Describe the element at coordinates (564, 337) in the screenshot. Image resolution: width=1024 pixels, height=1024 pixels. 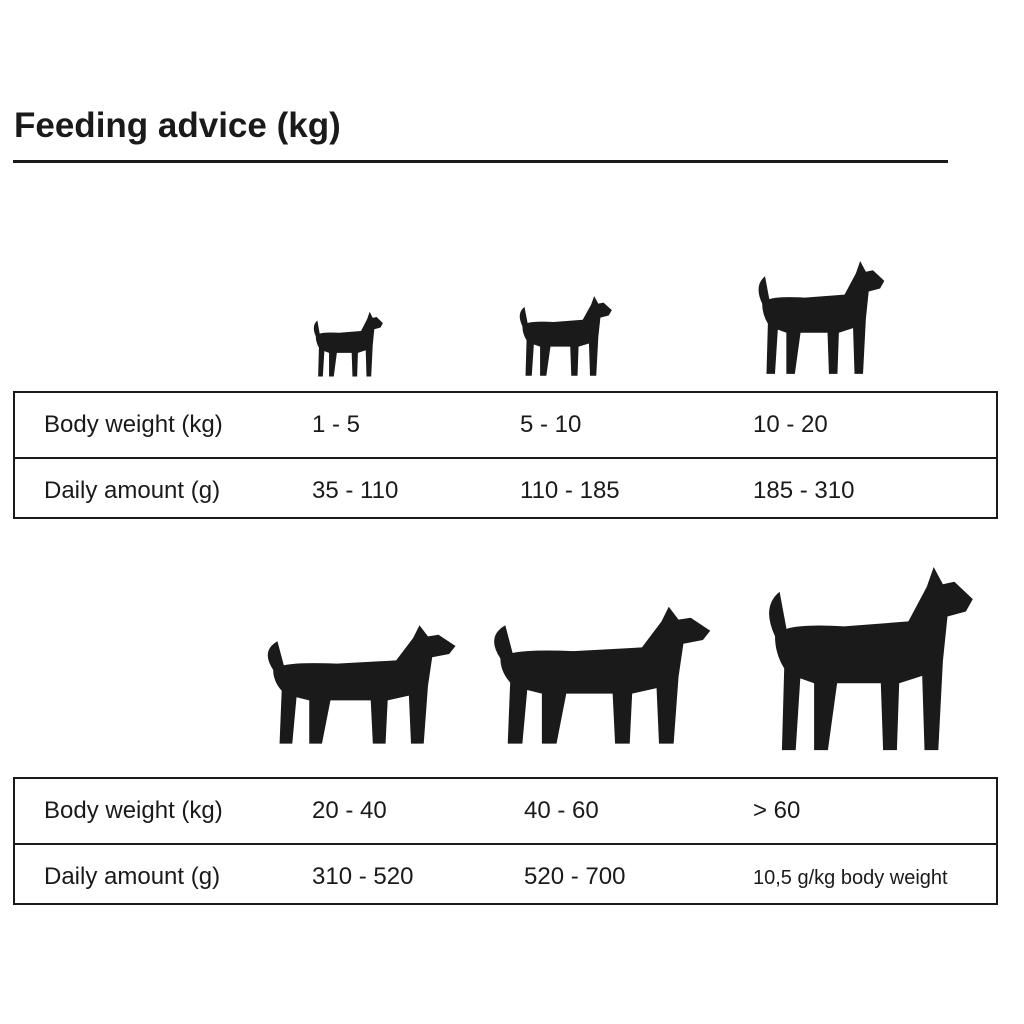
I see `pug-icon` at that location.